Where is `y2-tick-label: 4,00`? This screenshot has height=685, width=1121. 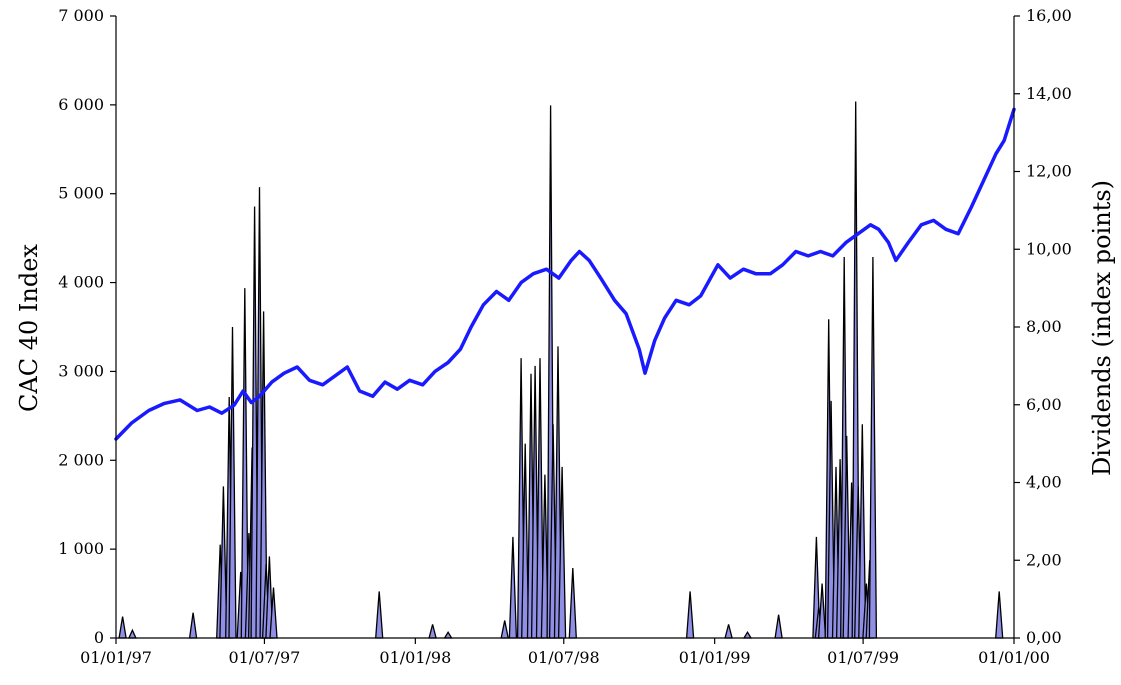
y2-tick-label: 4,00 is located at coordinates (1044, 482).